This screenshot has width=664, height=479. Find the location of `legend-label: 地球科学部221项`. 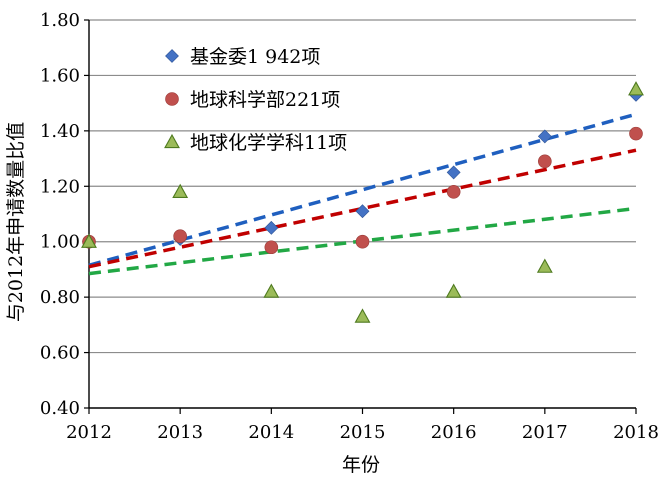

legend-label: 地球科学部221项 is located at coordinates (265, 100).